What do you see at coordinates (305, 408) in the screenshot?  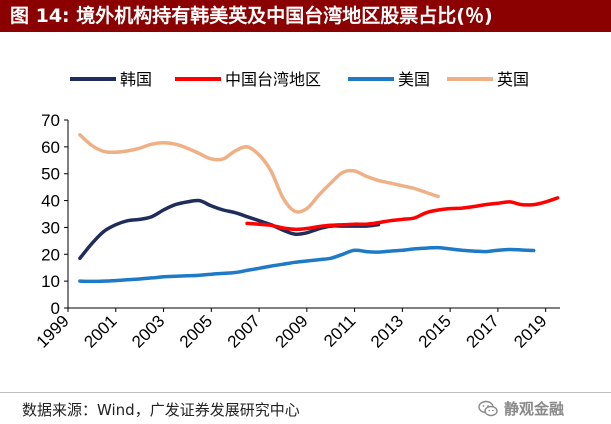 I see `figure-footer: 数据来源：Wind，广发证券发展研究中心 静观金融` at bounding box center [305, 408].